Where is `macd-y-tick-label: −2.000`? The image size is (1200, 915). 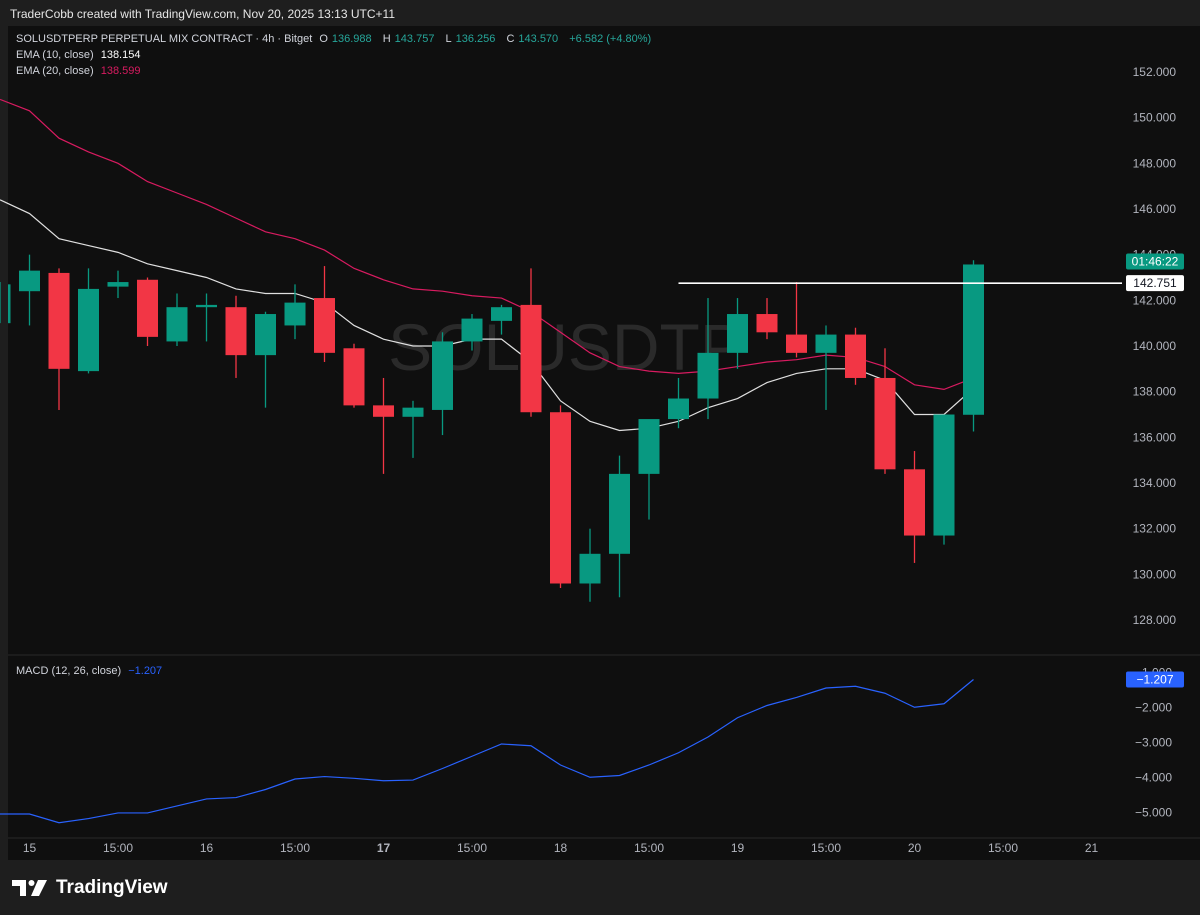 macd-y-tick-label: −2.000 is located at coordinates (1153, 707).